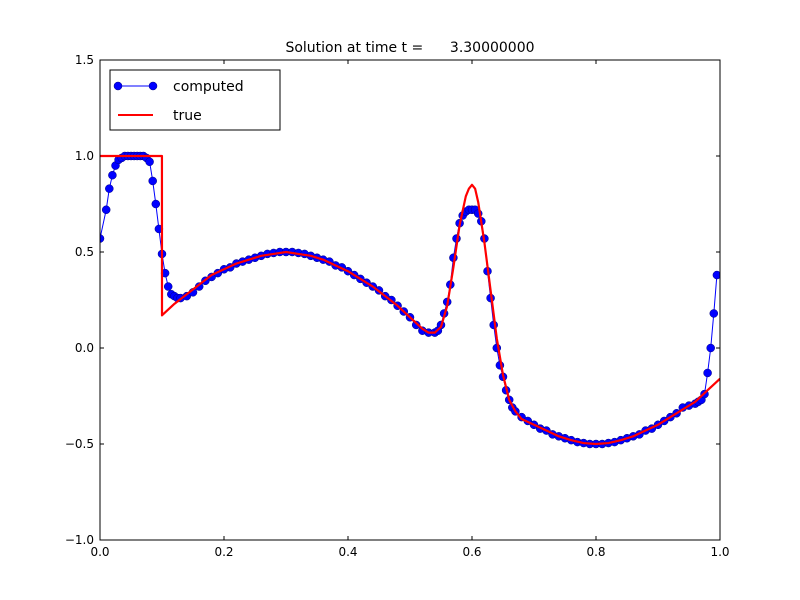 The width and height of the screenshot is (800, 600). I want to click on x-tick-label: 1.0, so click(719, 552).